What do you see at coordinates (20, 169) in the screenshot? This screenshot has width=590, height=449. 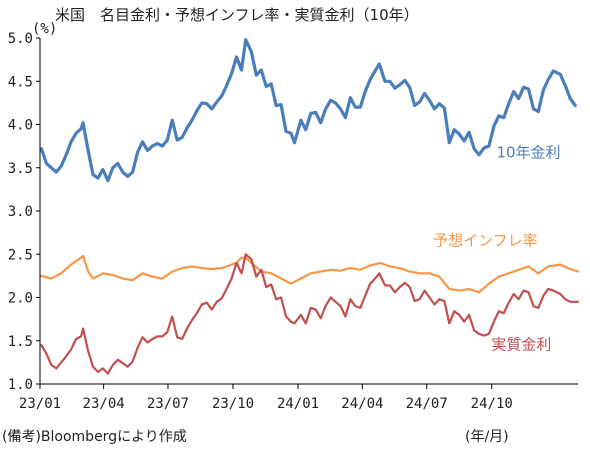 I see `y-tick-label: 3.5` at bounding box center [20, 169].